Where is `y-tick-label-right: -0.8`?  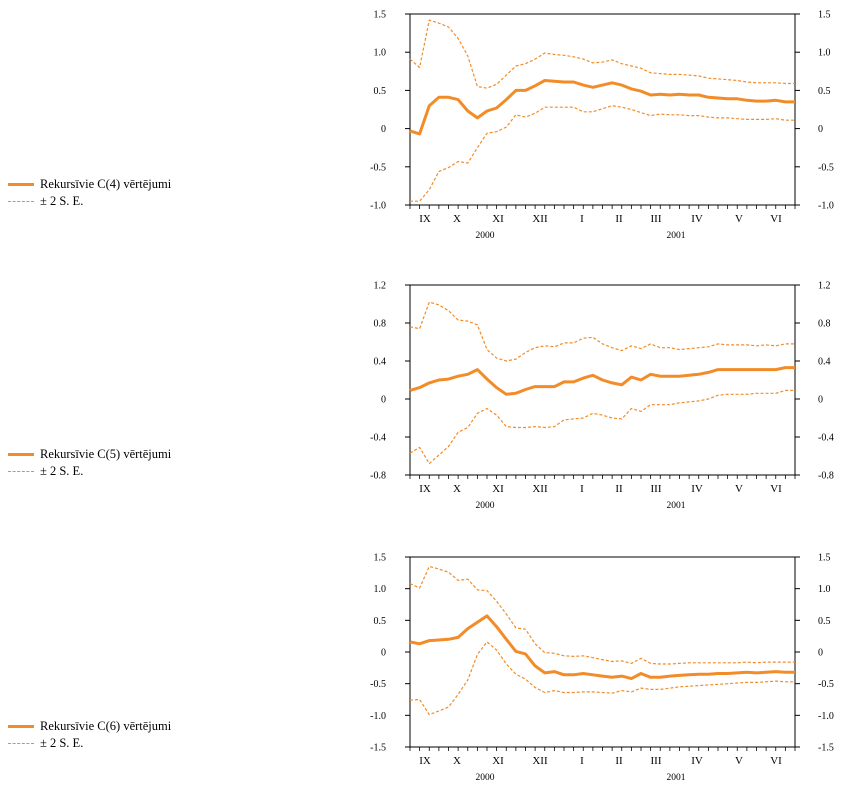
y-tick-label-right: -0.8 is located at coordinates (826, 476).